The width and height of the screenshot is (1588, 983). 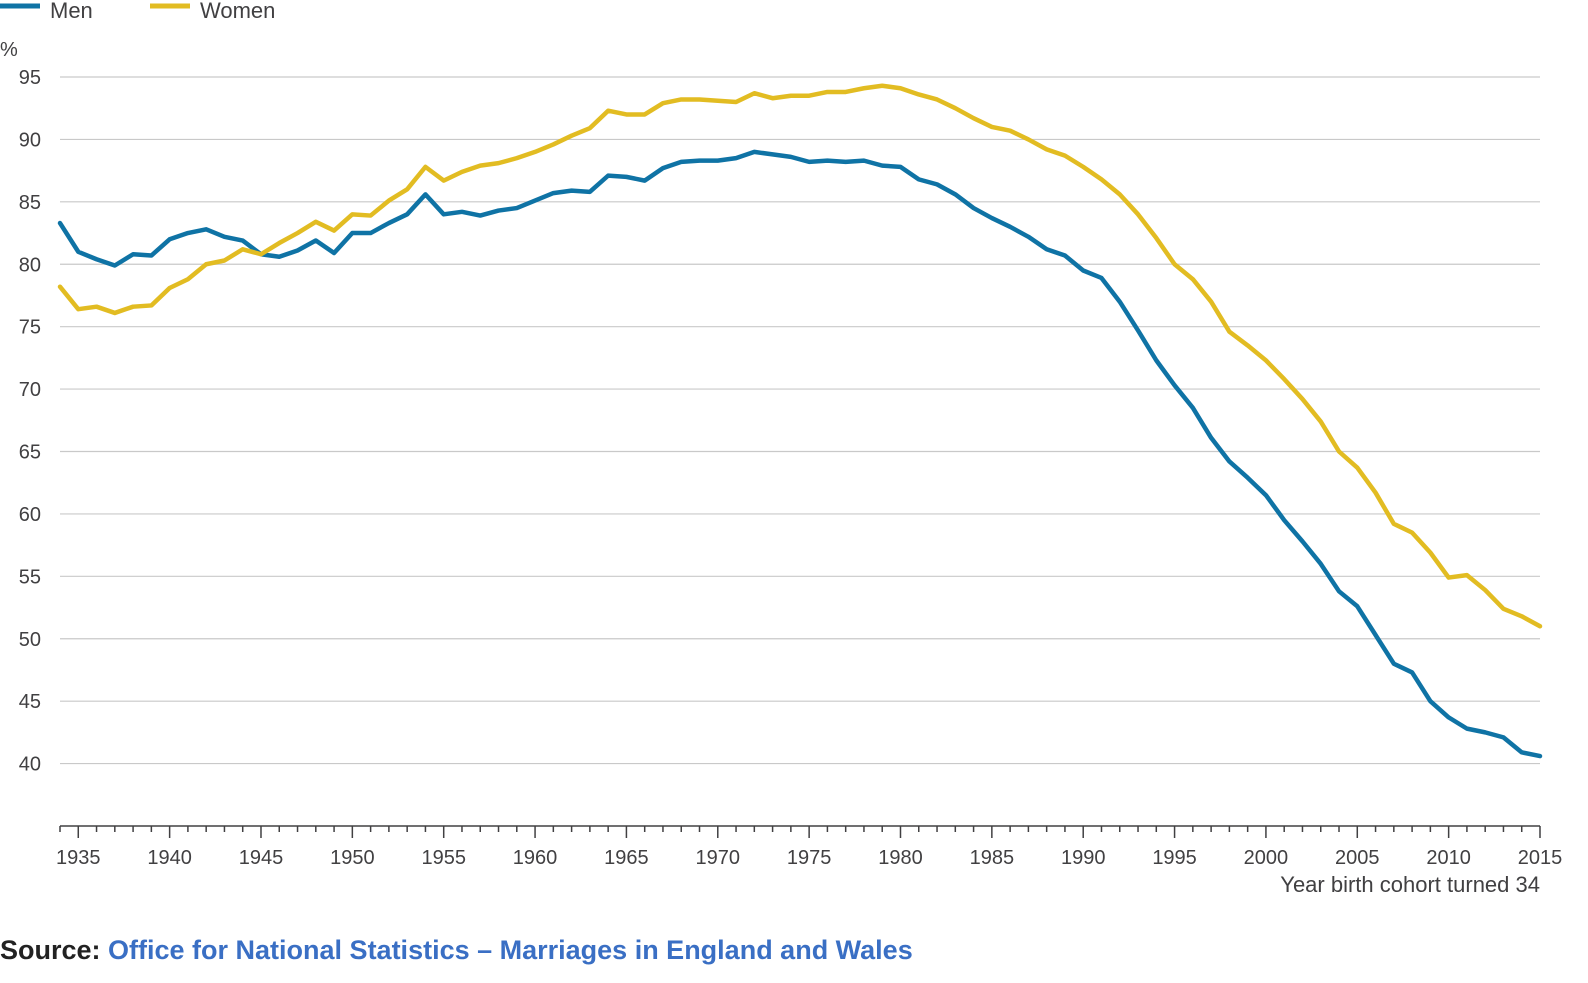 What do you see at coordinates (1174, 858) in the screenshot?
I see `x-tick-label: 1995` at bounding box center [1174, 858].